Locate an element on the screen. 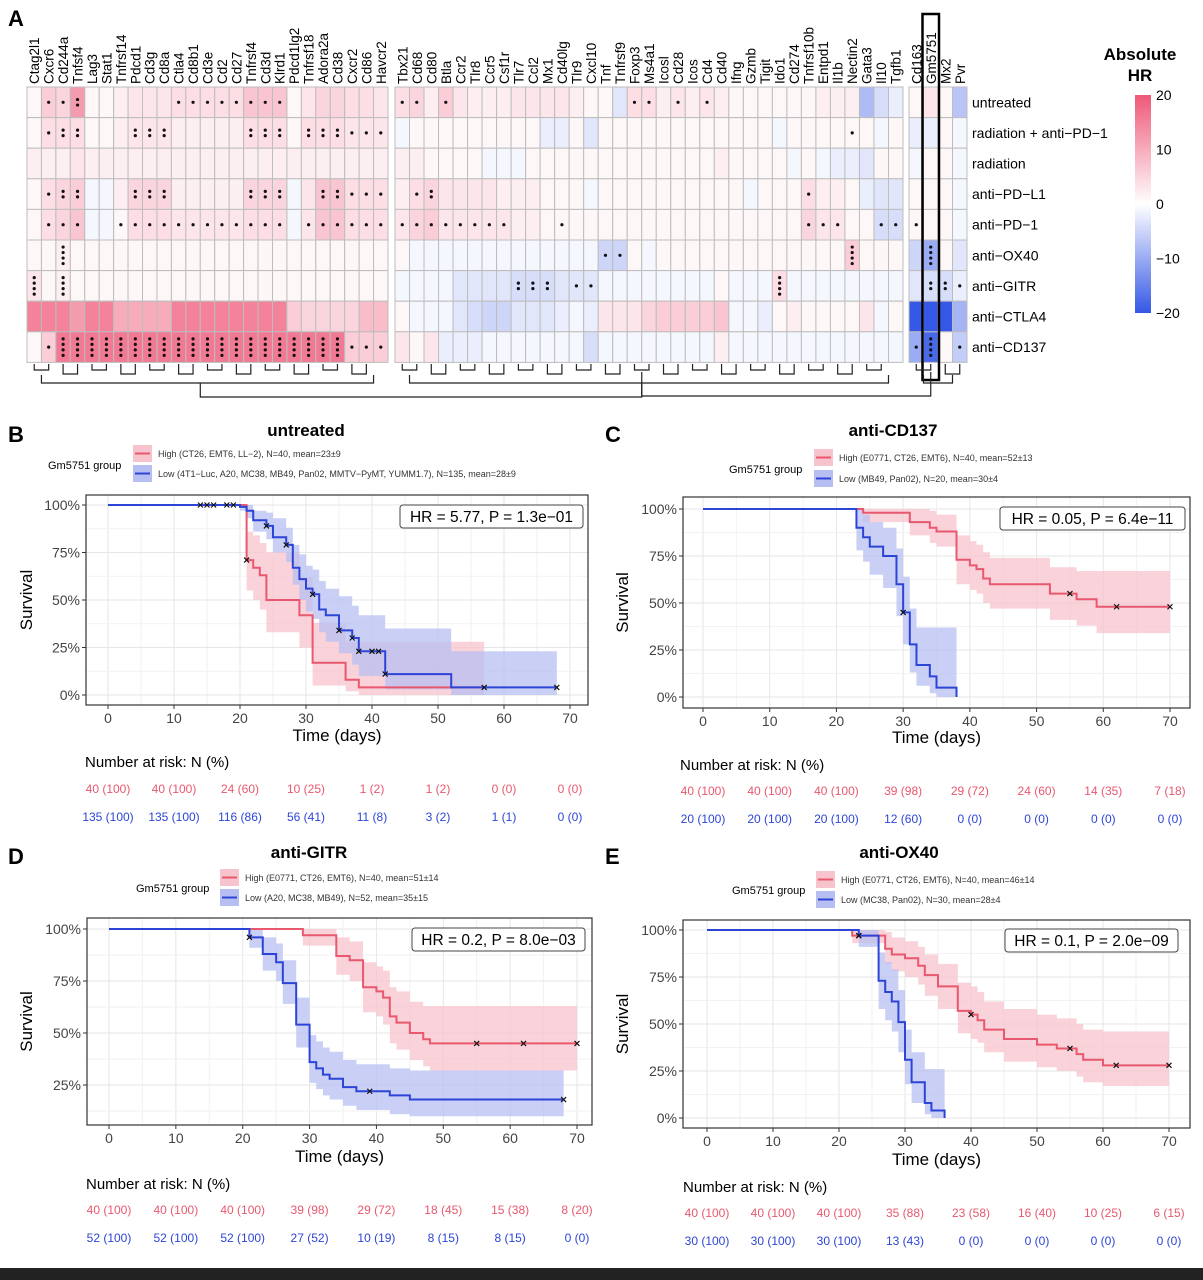 The width and height of the screenshot is (1203, 1280). risk-table-cell: 29 (72) is located at coordinates (376, 1210).